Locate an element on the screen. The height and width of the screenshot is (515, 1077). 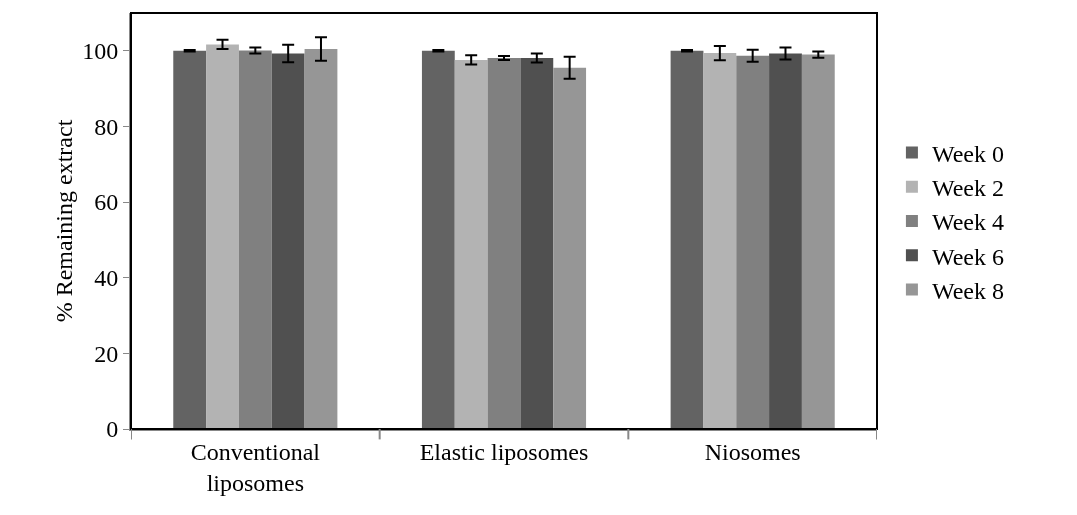
y-tick-label: 20 is located at coordinates (106, 353).